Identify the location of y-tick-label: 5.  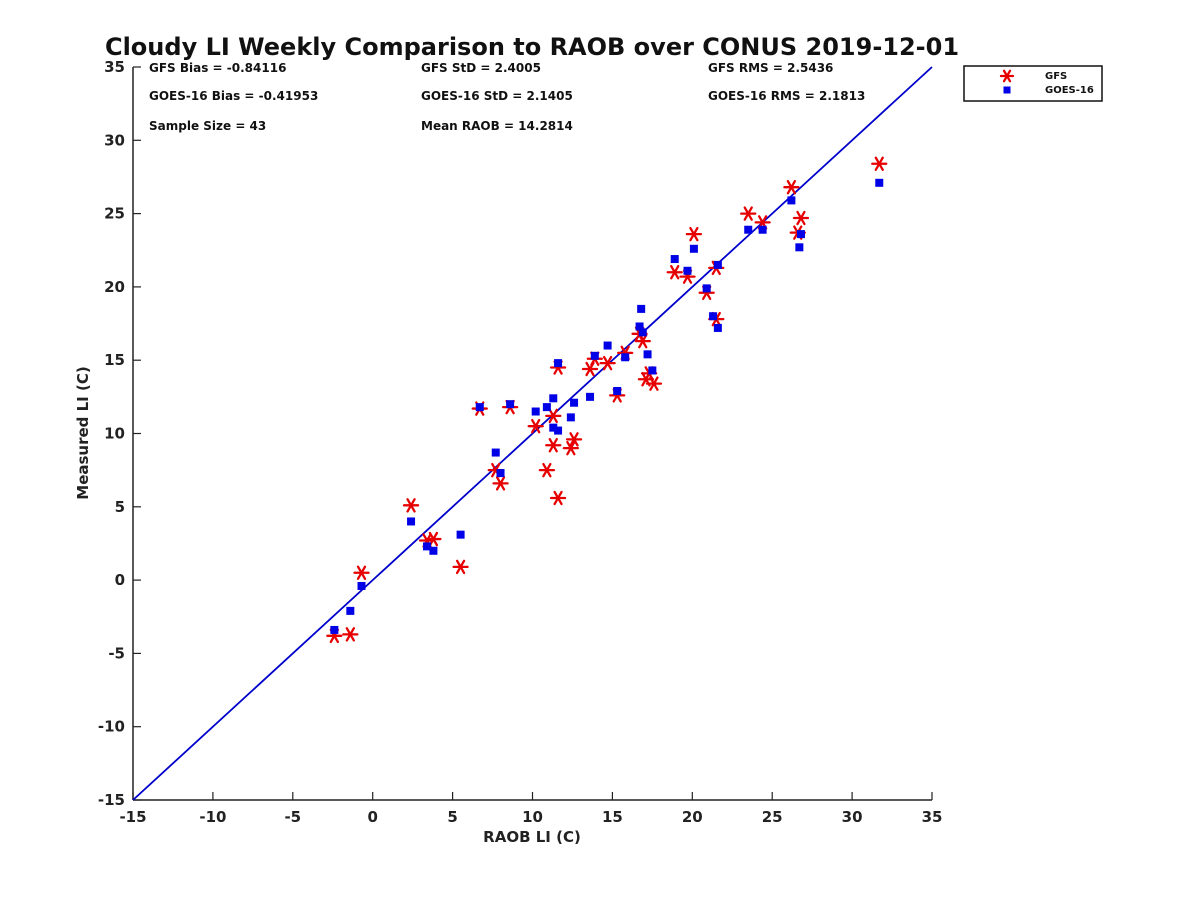
(120, 507).